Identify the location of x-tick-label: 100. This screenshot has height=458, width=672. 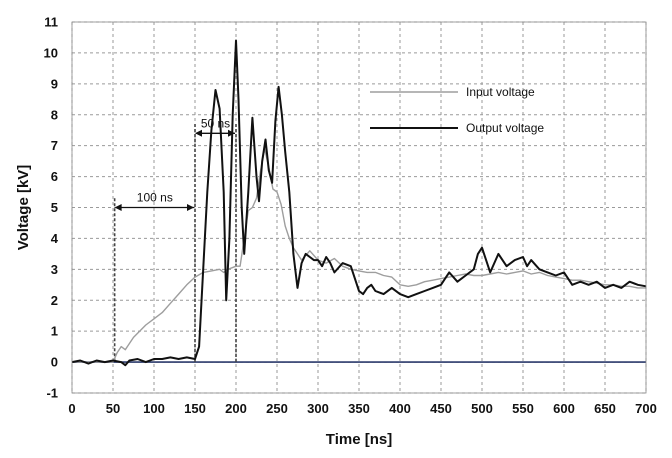
(154, 408).